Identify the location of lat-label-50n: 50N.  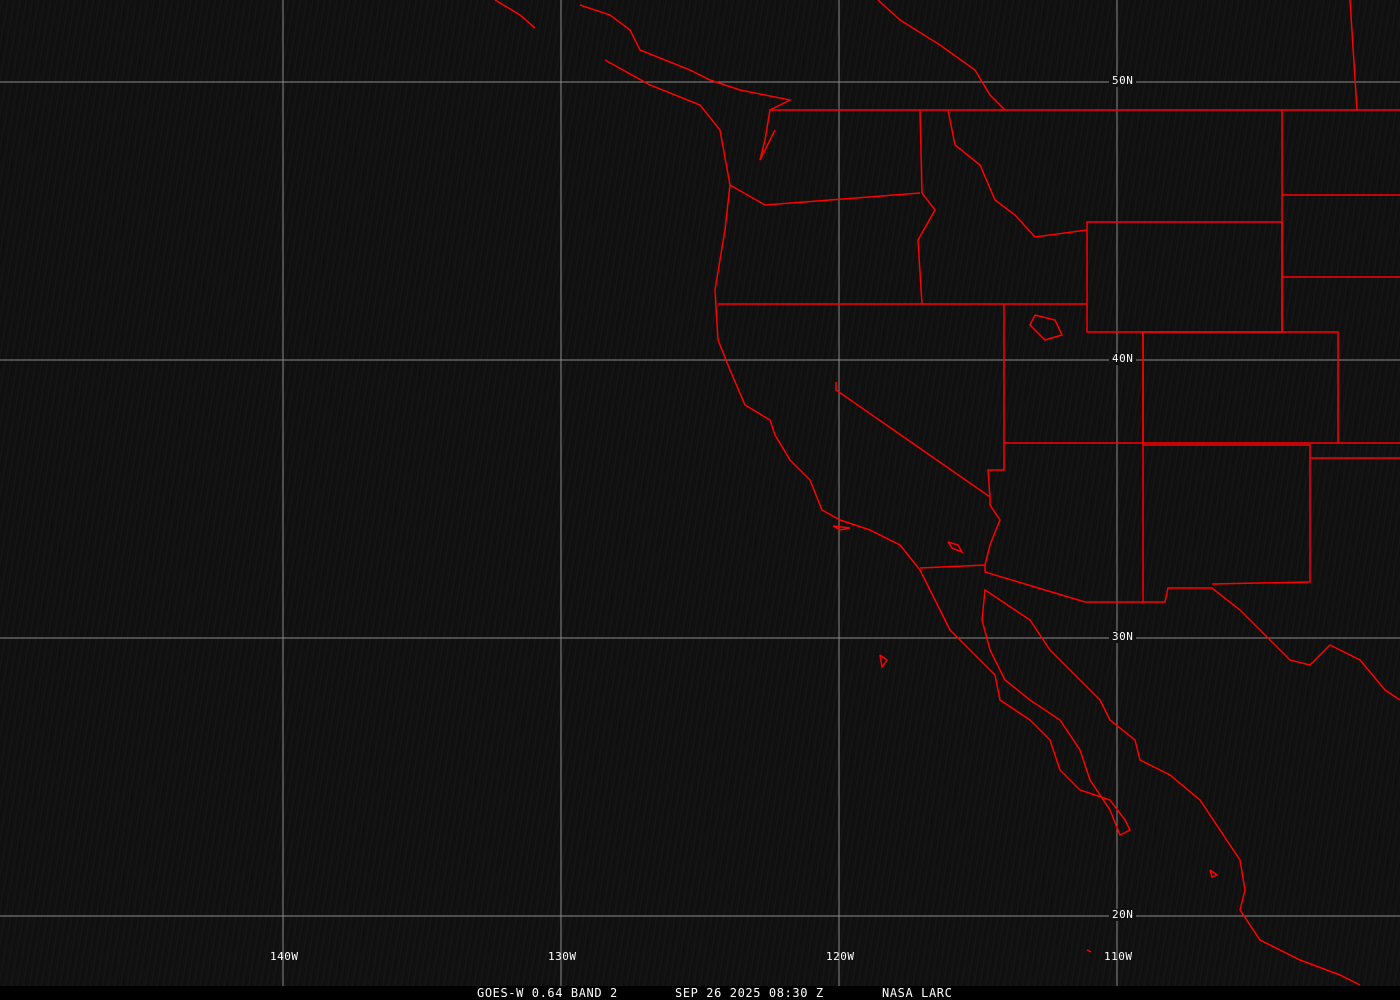
(1123, 81).